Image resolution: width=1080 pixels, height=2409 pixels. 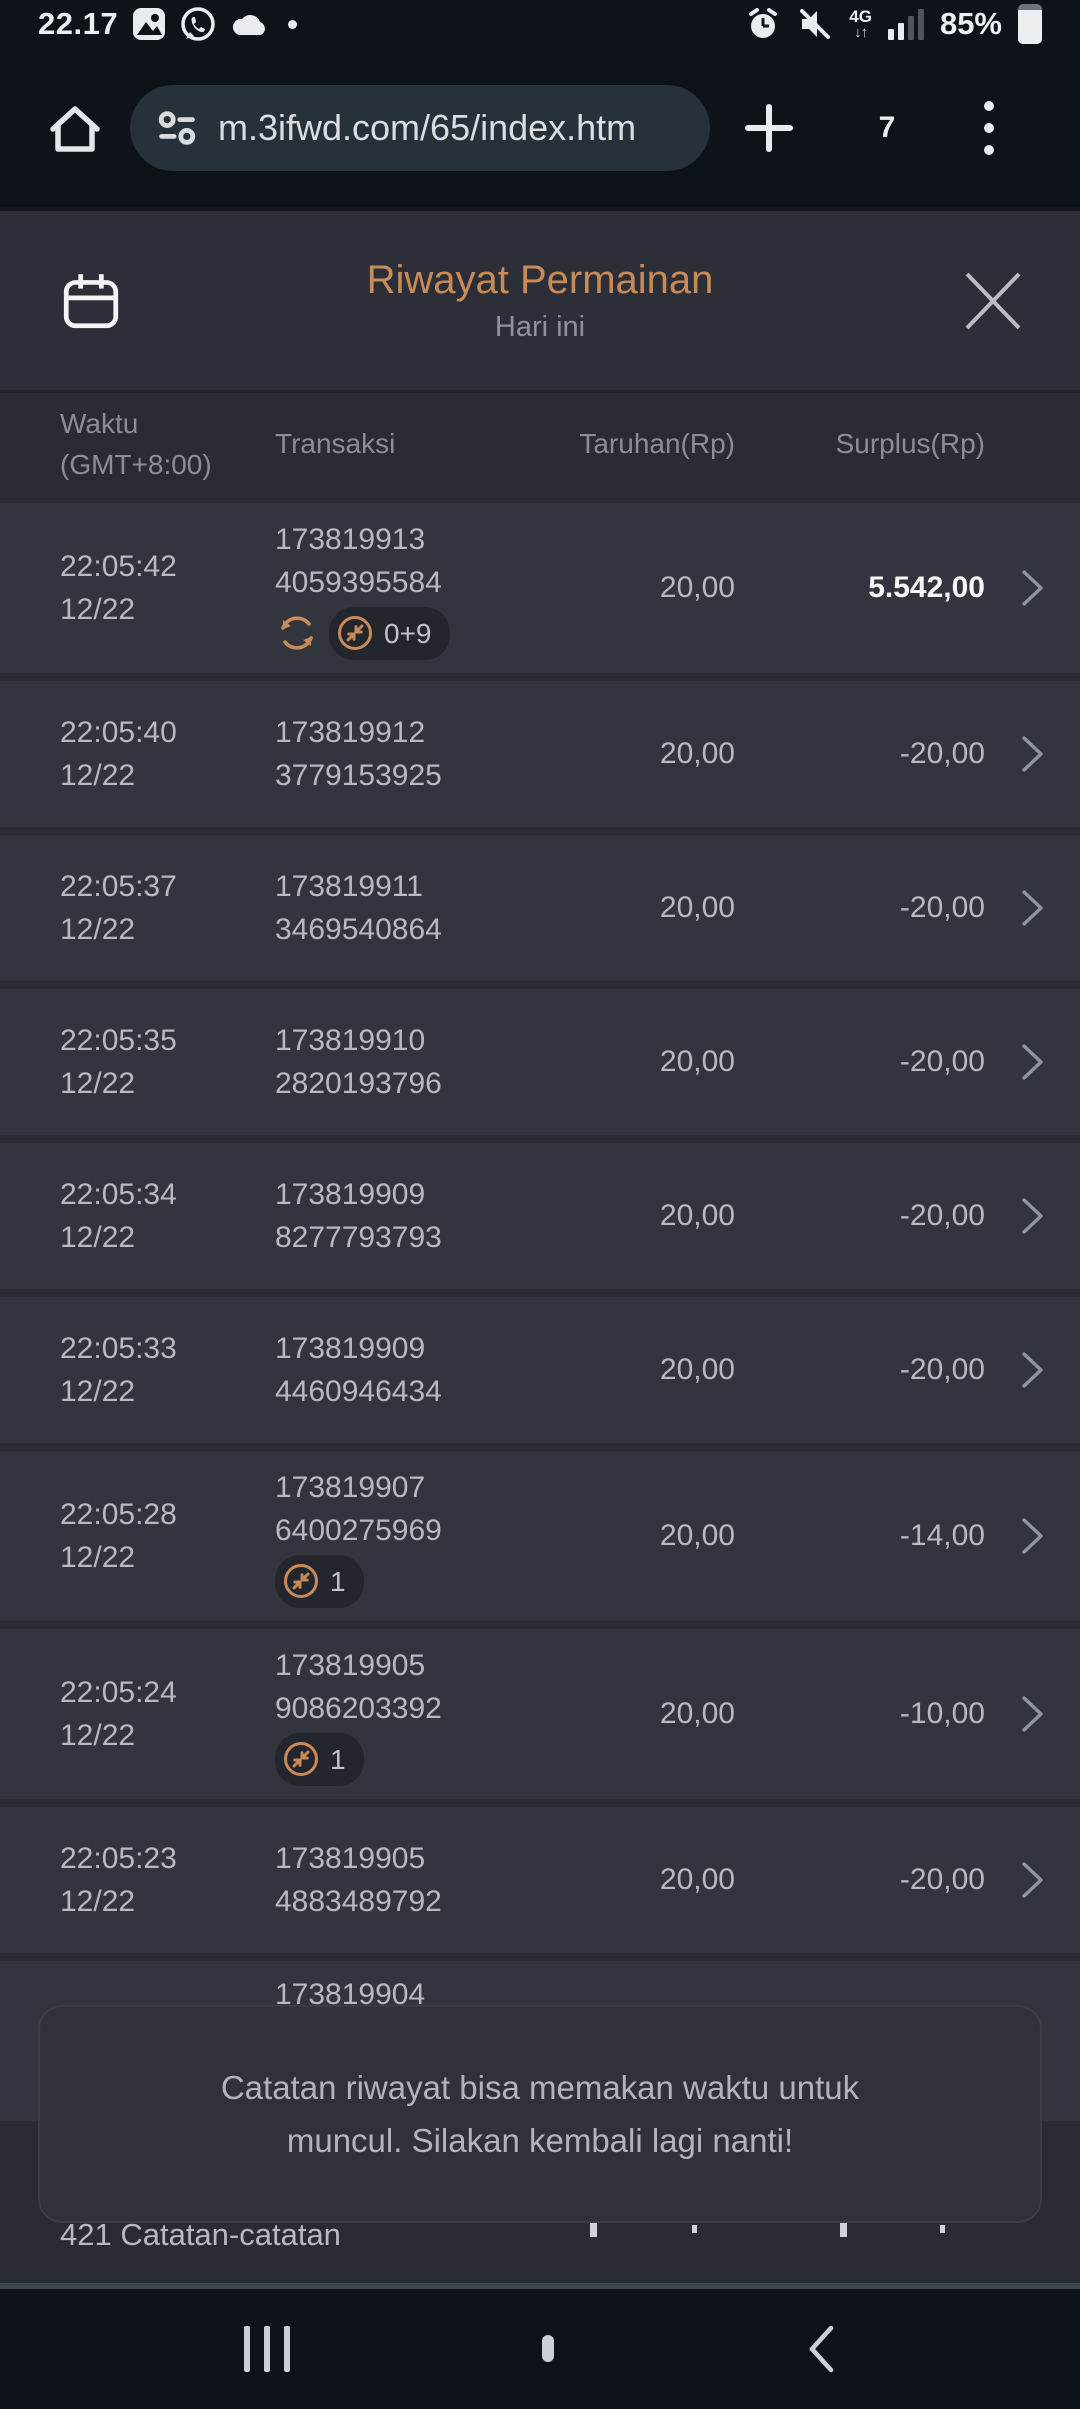 What do you see at coordinates (267, 2349) in the screenshot?
I see `recents-button` at bounding box center [267, 2349].